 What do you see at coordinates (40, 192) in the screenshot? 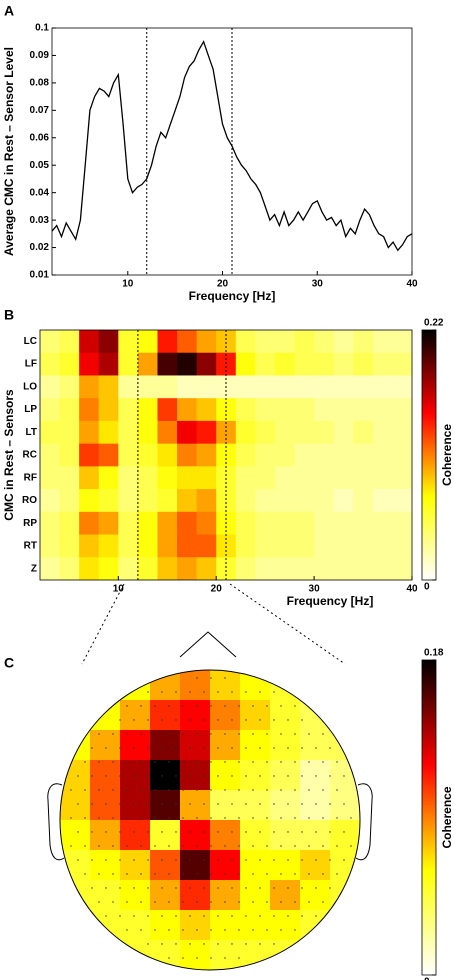
I see `y-tick-label: 0.04` at bounding box center [40, 192].